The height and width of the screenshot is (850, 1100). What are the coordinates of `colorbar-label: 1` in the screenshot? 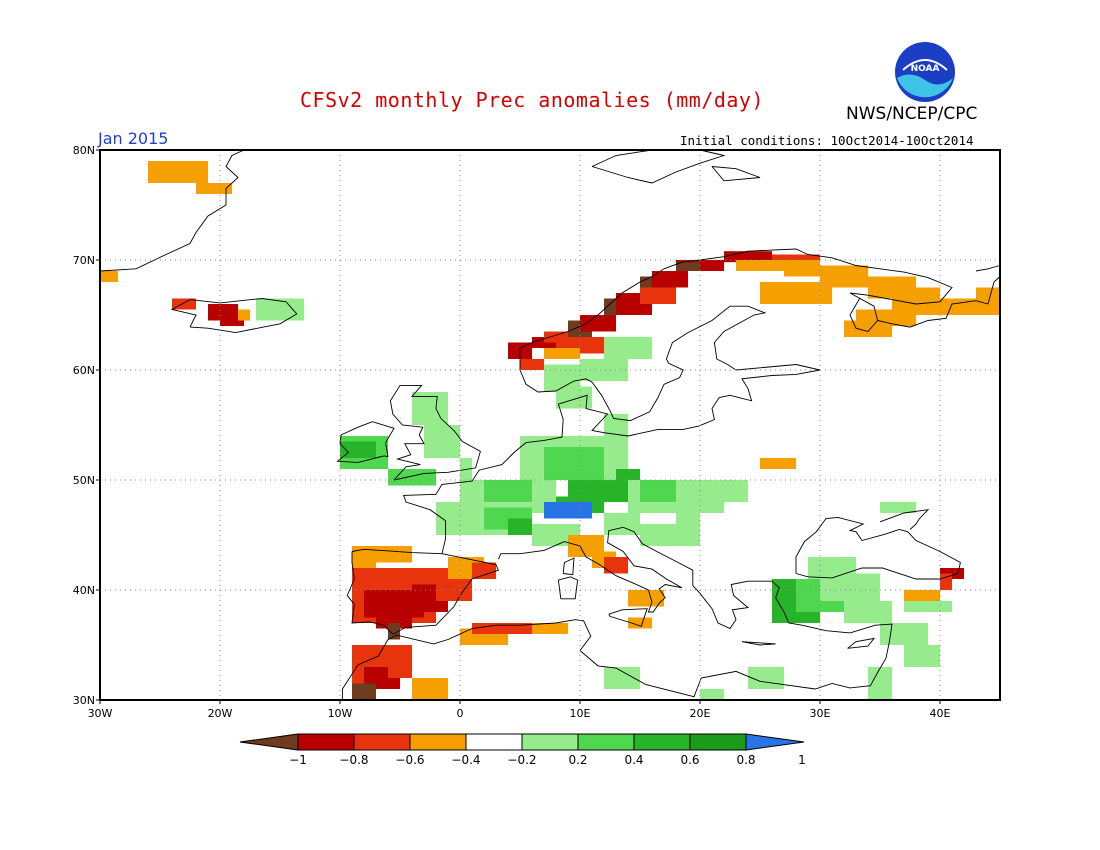 It's located at (802, 760).